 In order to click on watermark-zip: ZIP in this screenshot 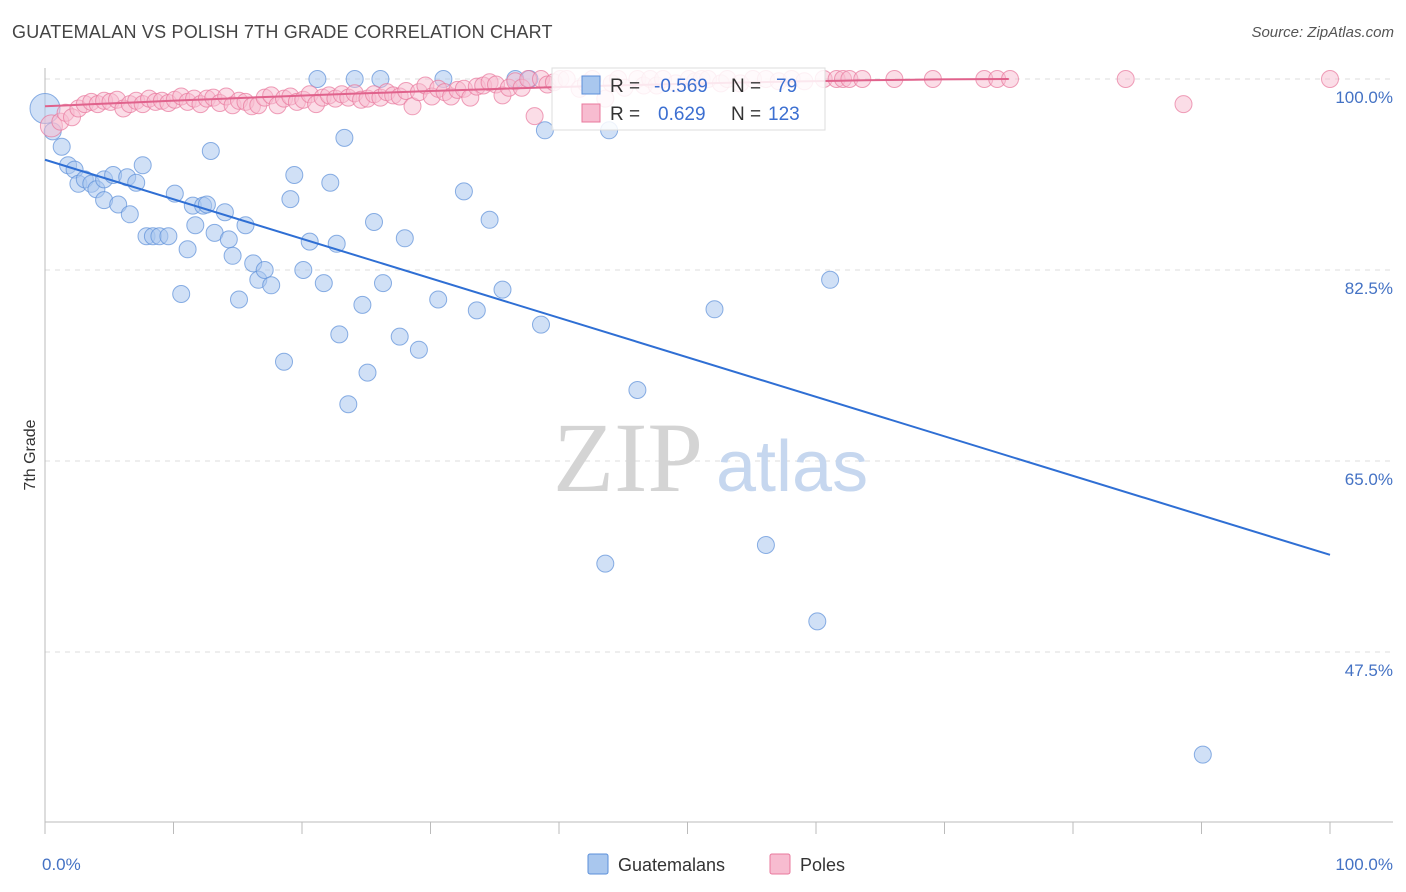, I will do `click(628, 457)`.